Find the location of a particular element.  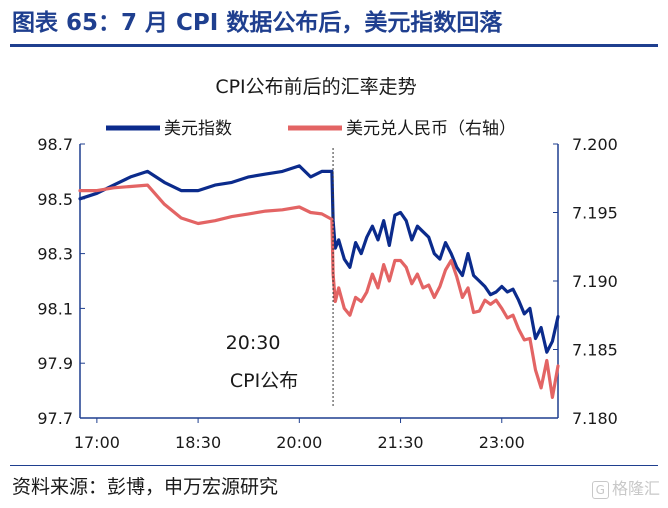

right-tick-label: 7.200 is located at coordinates (595, 144).